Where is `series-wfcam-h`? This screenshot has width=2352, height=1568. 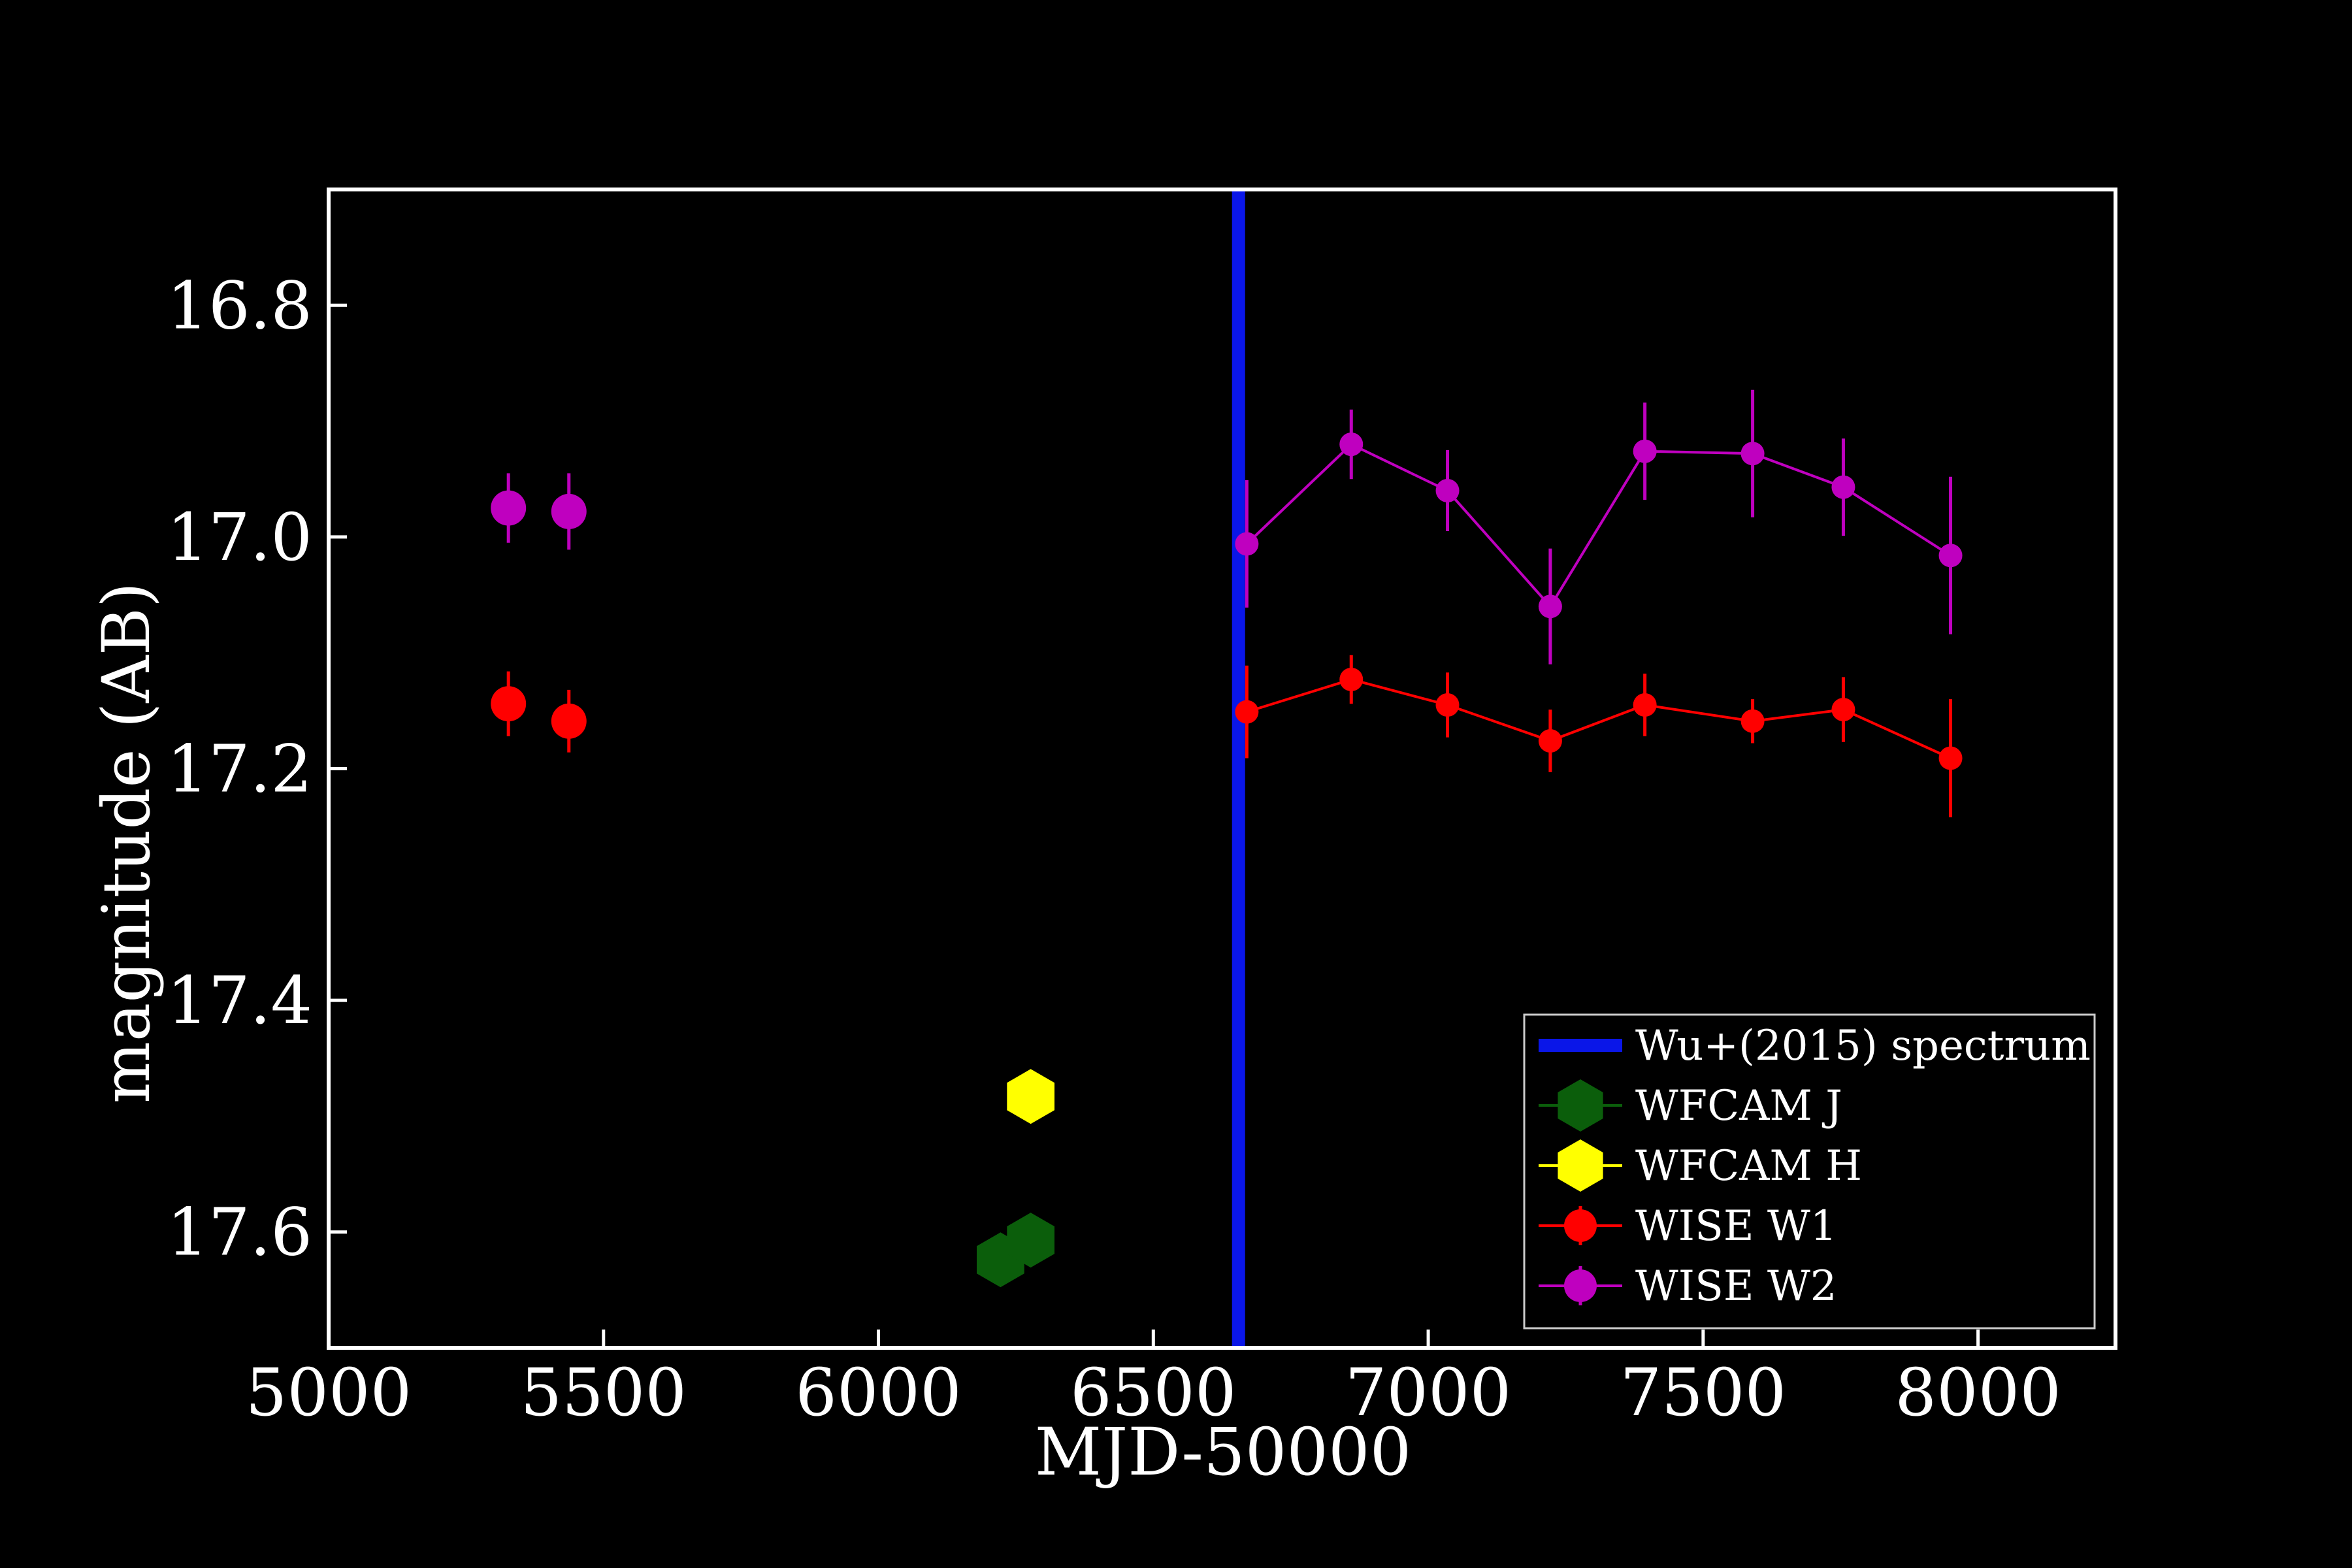
series-wfcam-h is located at coordinates (1030, 1096).